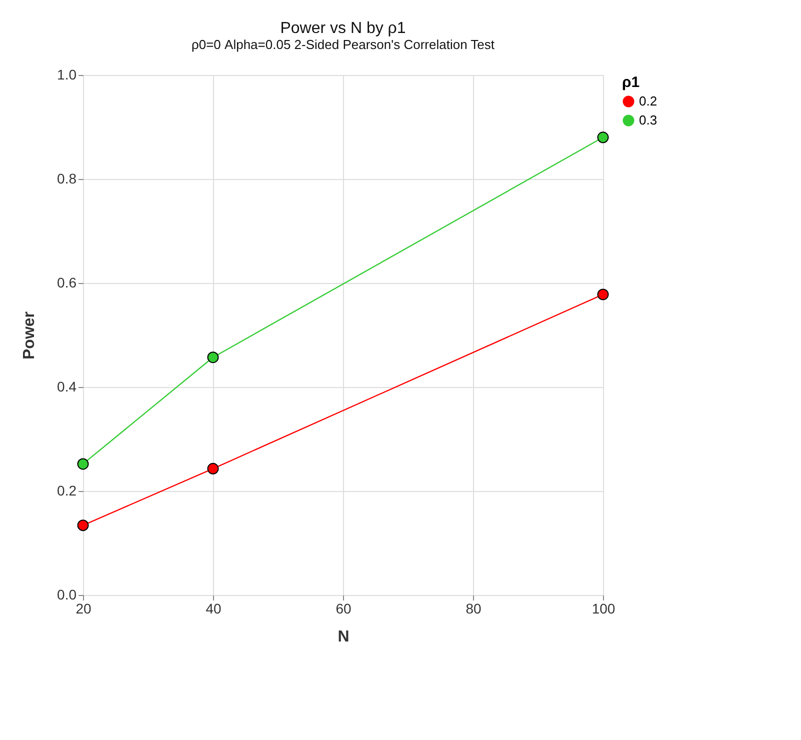 Image resolution: width=801 pixels, height=740 pixels. Describe the element at coordinates (631, 82) in the screenshot. I see `legend-title: ρ1` at that location.